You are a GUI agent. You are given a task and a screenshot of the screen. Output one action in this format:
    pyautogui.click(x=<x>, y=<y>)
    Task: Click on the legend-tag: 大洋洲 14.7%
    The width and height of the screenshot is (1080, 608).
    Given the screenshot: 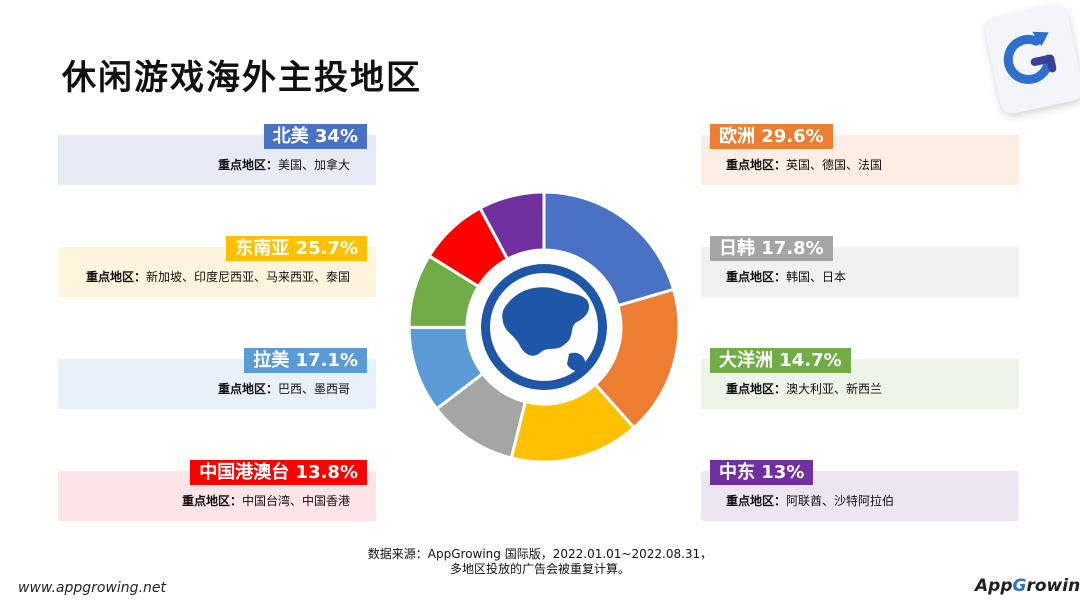 What is the action you would take?
    pyautogui.click(x=780, y=360)
    